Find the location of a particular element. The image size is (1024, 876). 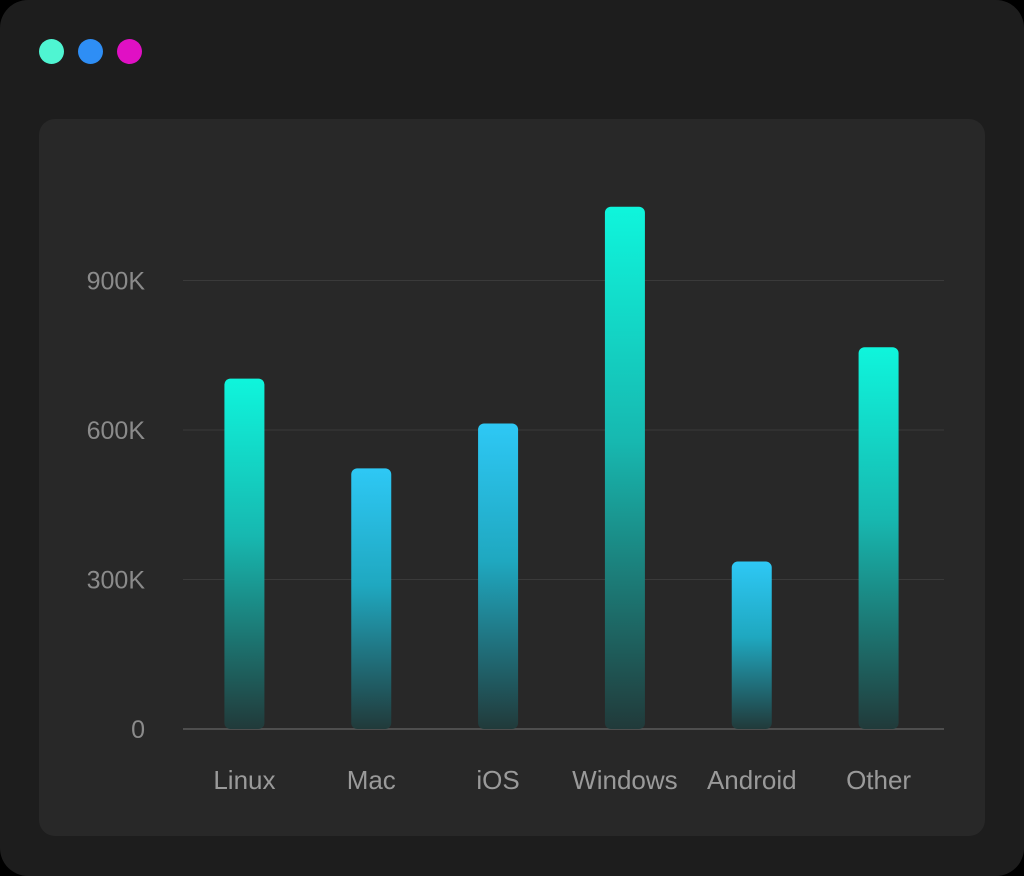

minimize-dot-icon is located at coordinates (90, 51).